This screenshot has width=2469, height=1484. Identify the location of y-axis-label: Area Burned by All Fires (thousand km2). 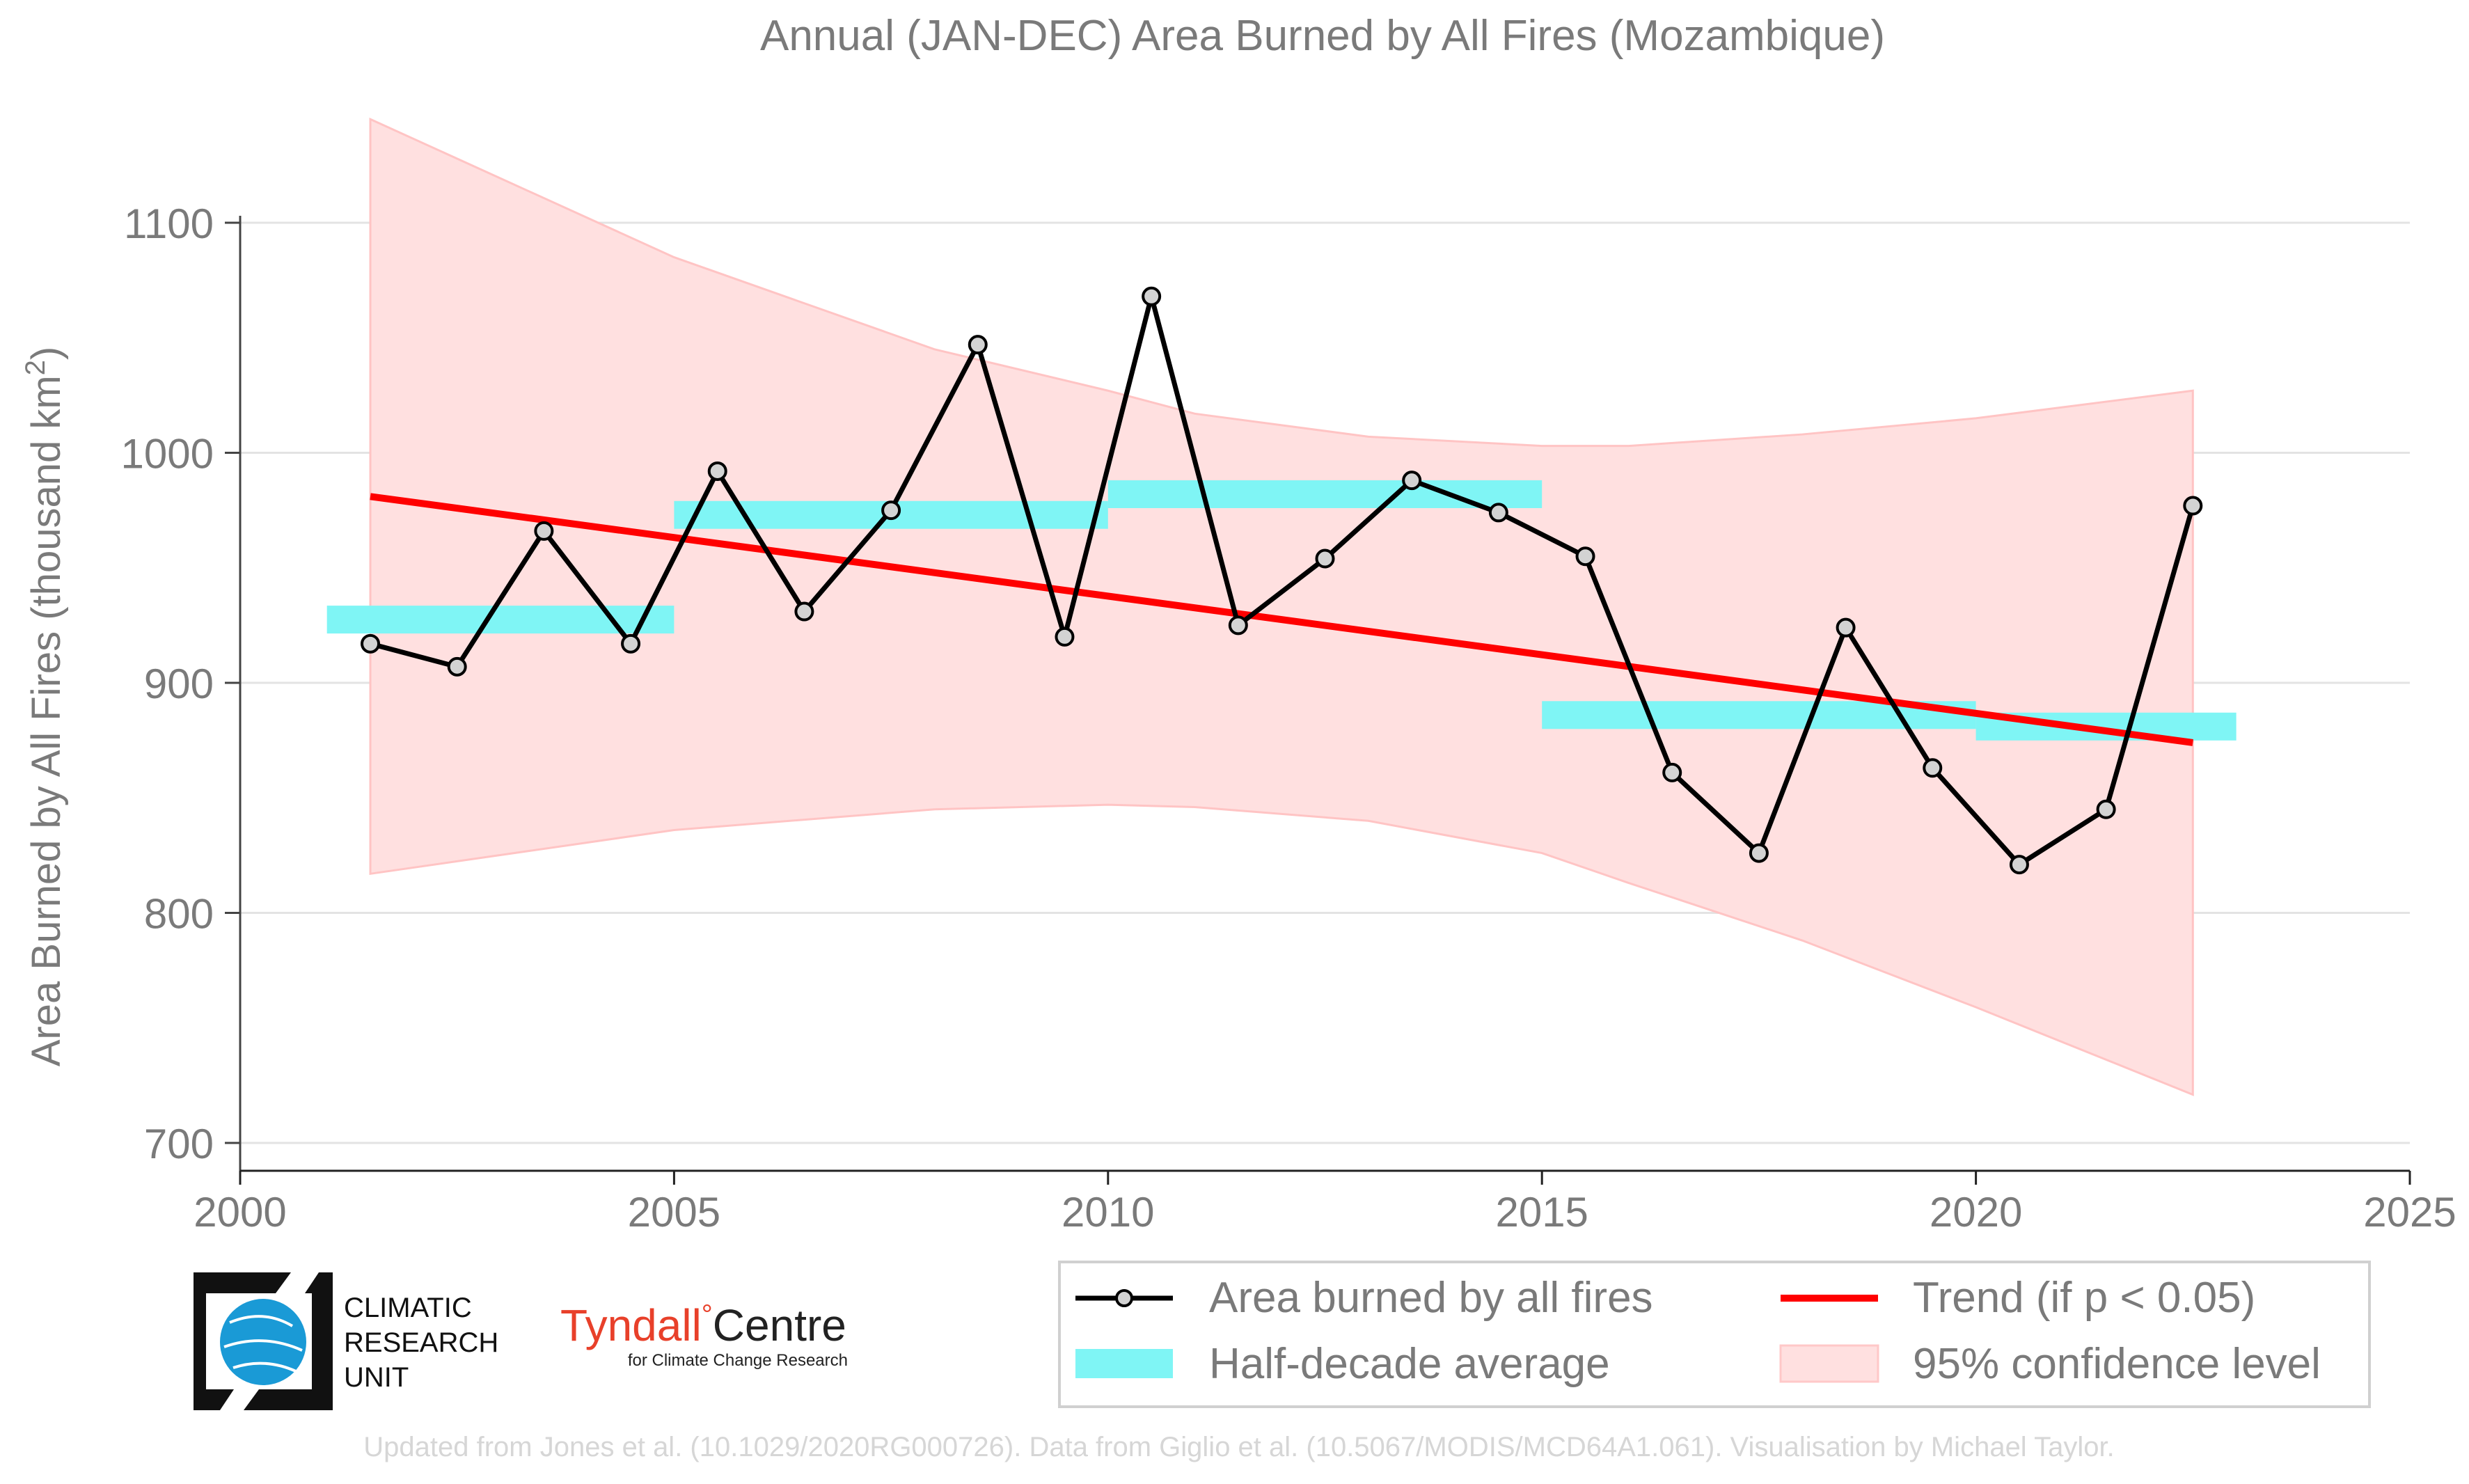
(44, 707).